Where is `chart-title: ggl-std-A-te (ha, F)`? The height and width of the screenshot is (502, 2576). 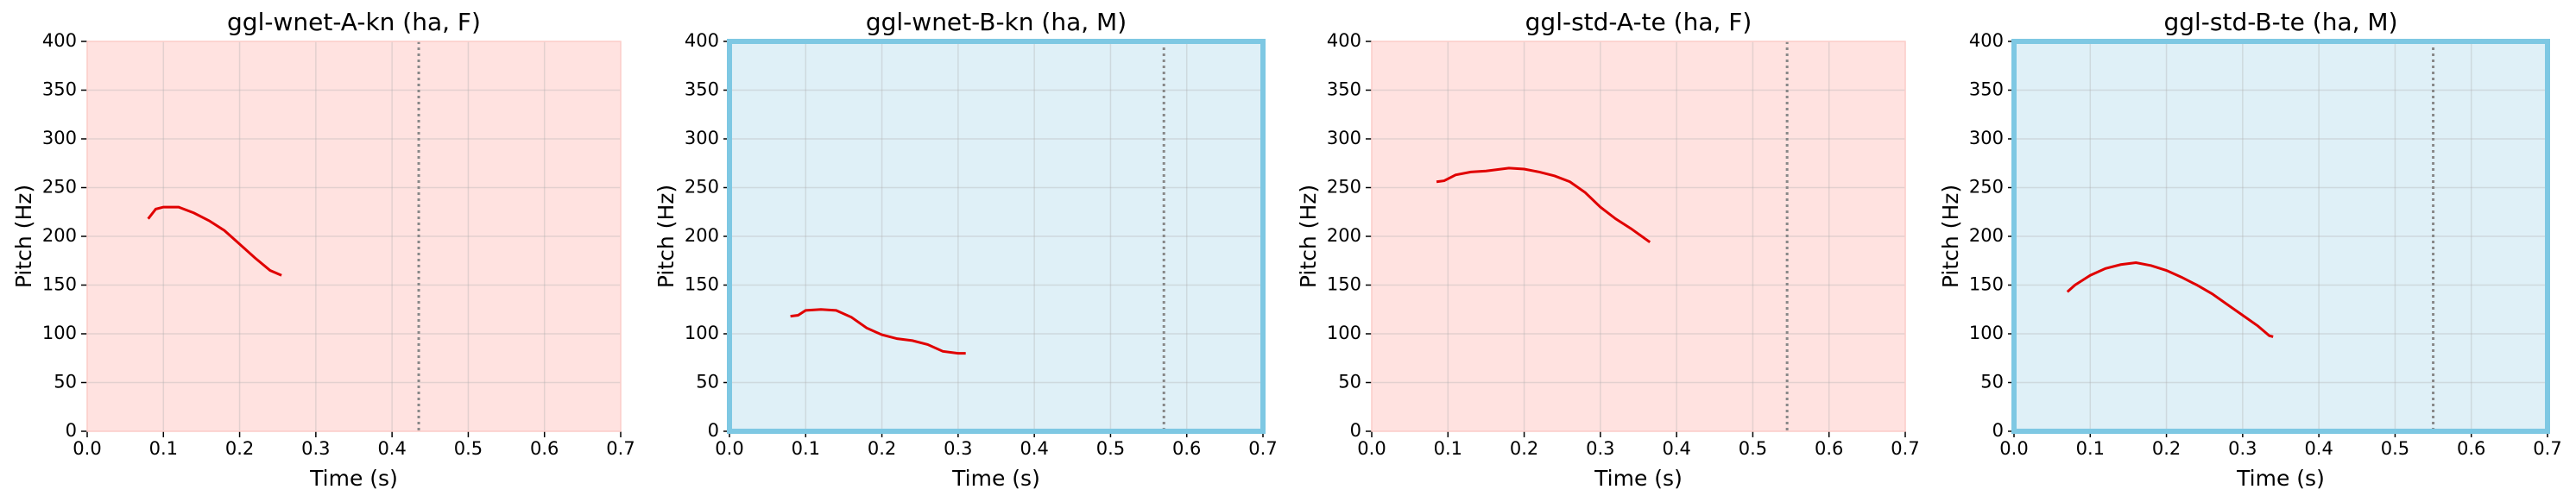 chart-title: ggl-std-A-te (ha, F) is located at coordinates (1638, 22).